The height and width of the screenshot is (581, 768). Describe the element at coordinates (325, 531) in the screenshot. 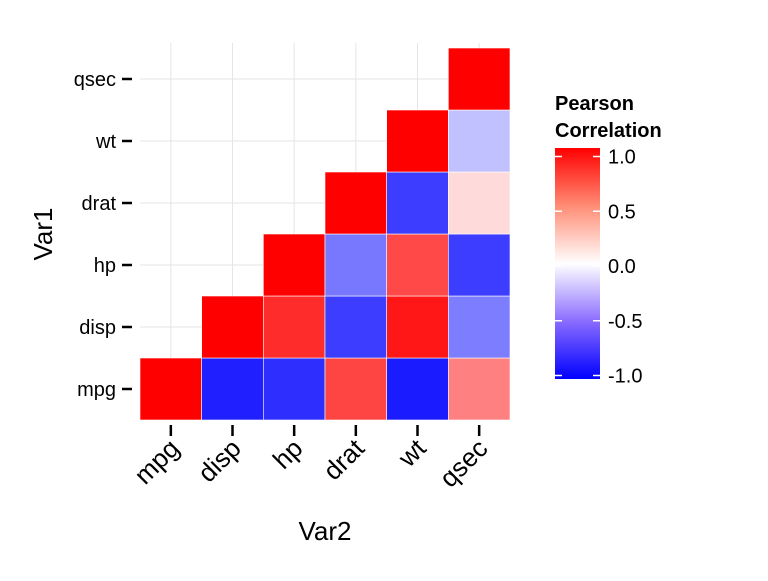

I see `x-axis-title: Var2` at that location.